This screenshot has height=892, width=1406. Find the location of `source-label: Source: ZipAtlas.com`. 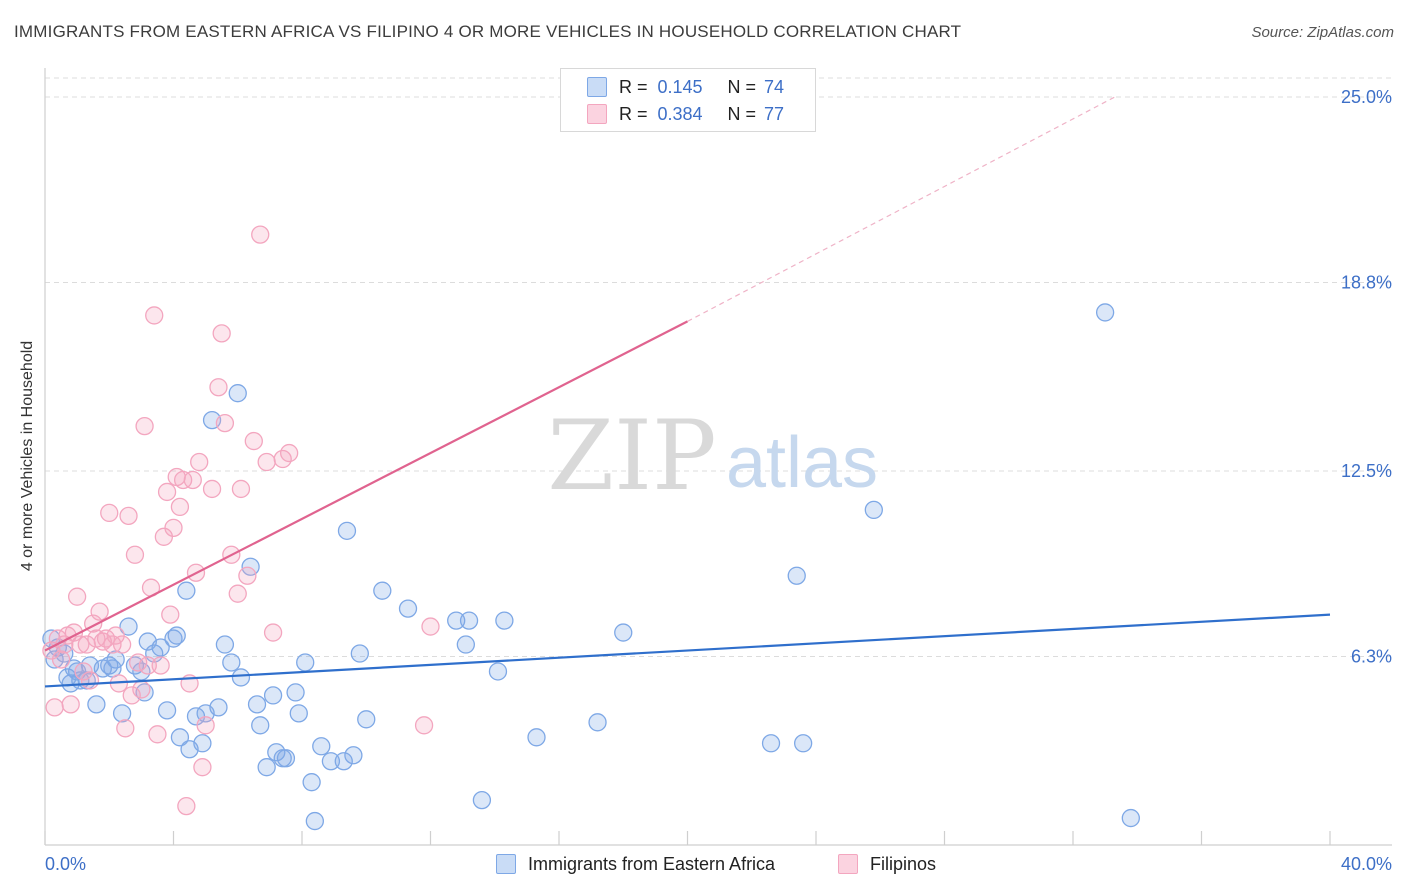

source-label: Source: ZipAtlas.com is located at coordinates (1322, 32).